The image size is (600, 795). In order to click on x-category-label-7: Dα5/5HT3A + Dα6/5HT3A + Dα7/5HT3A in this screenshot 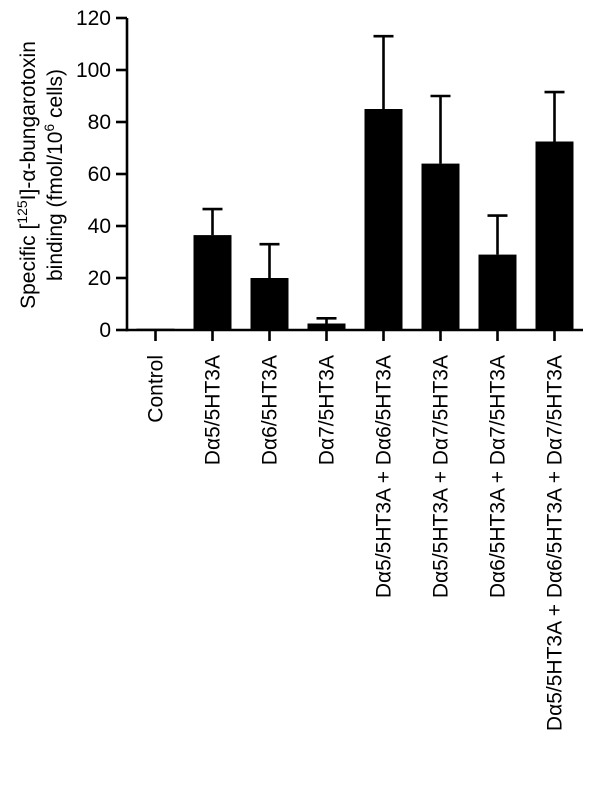, I will do `click(555, 543)`.